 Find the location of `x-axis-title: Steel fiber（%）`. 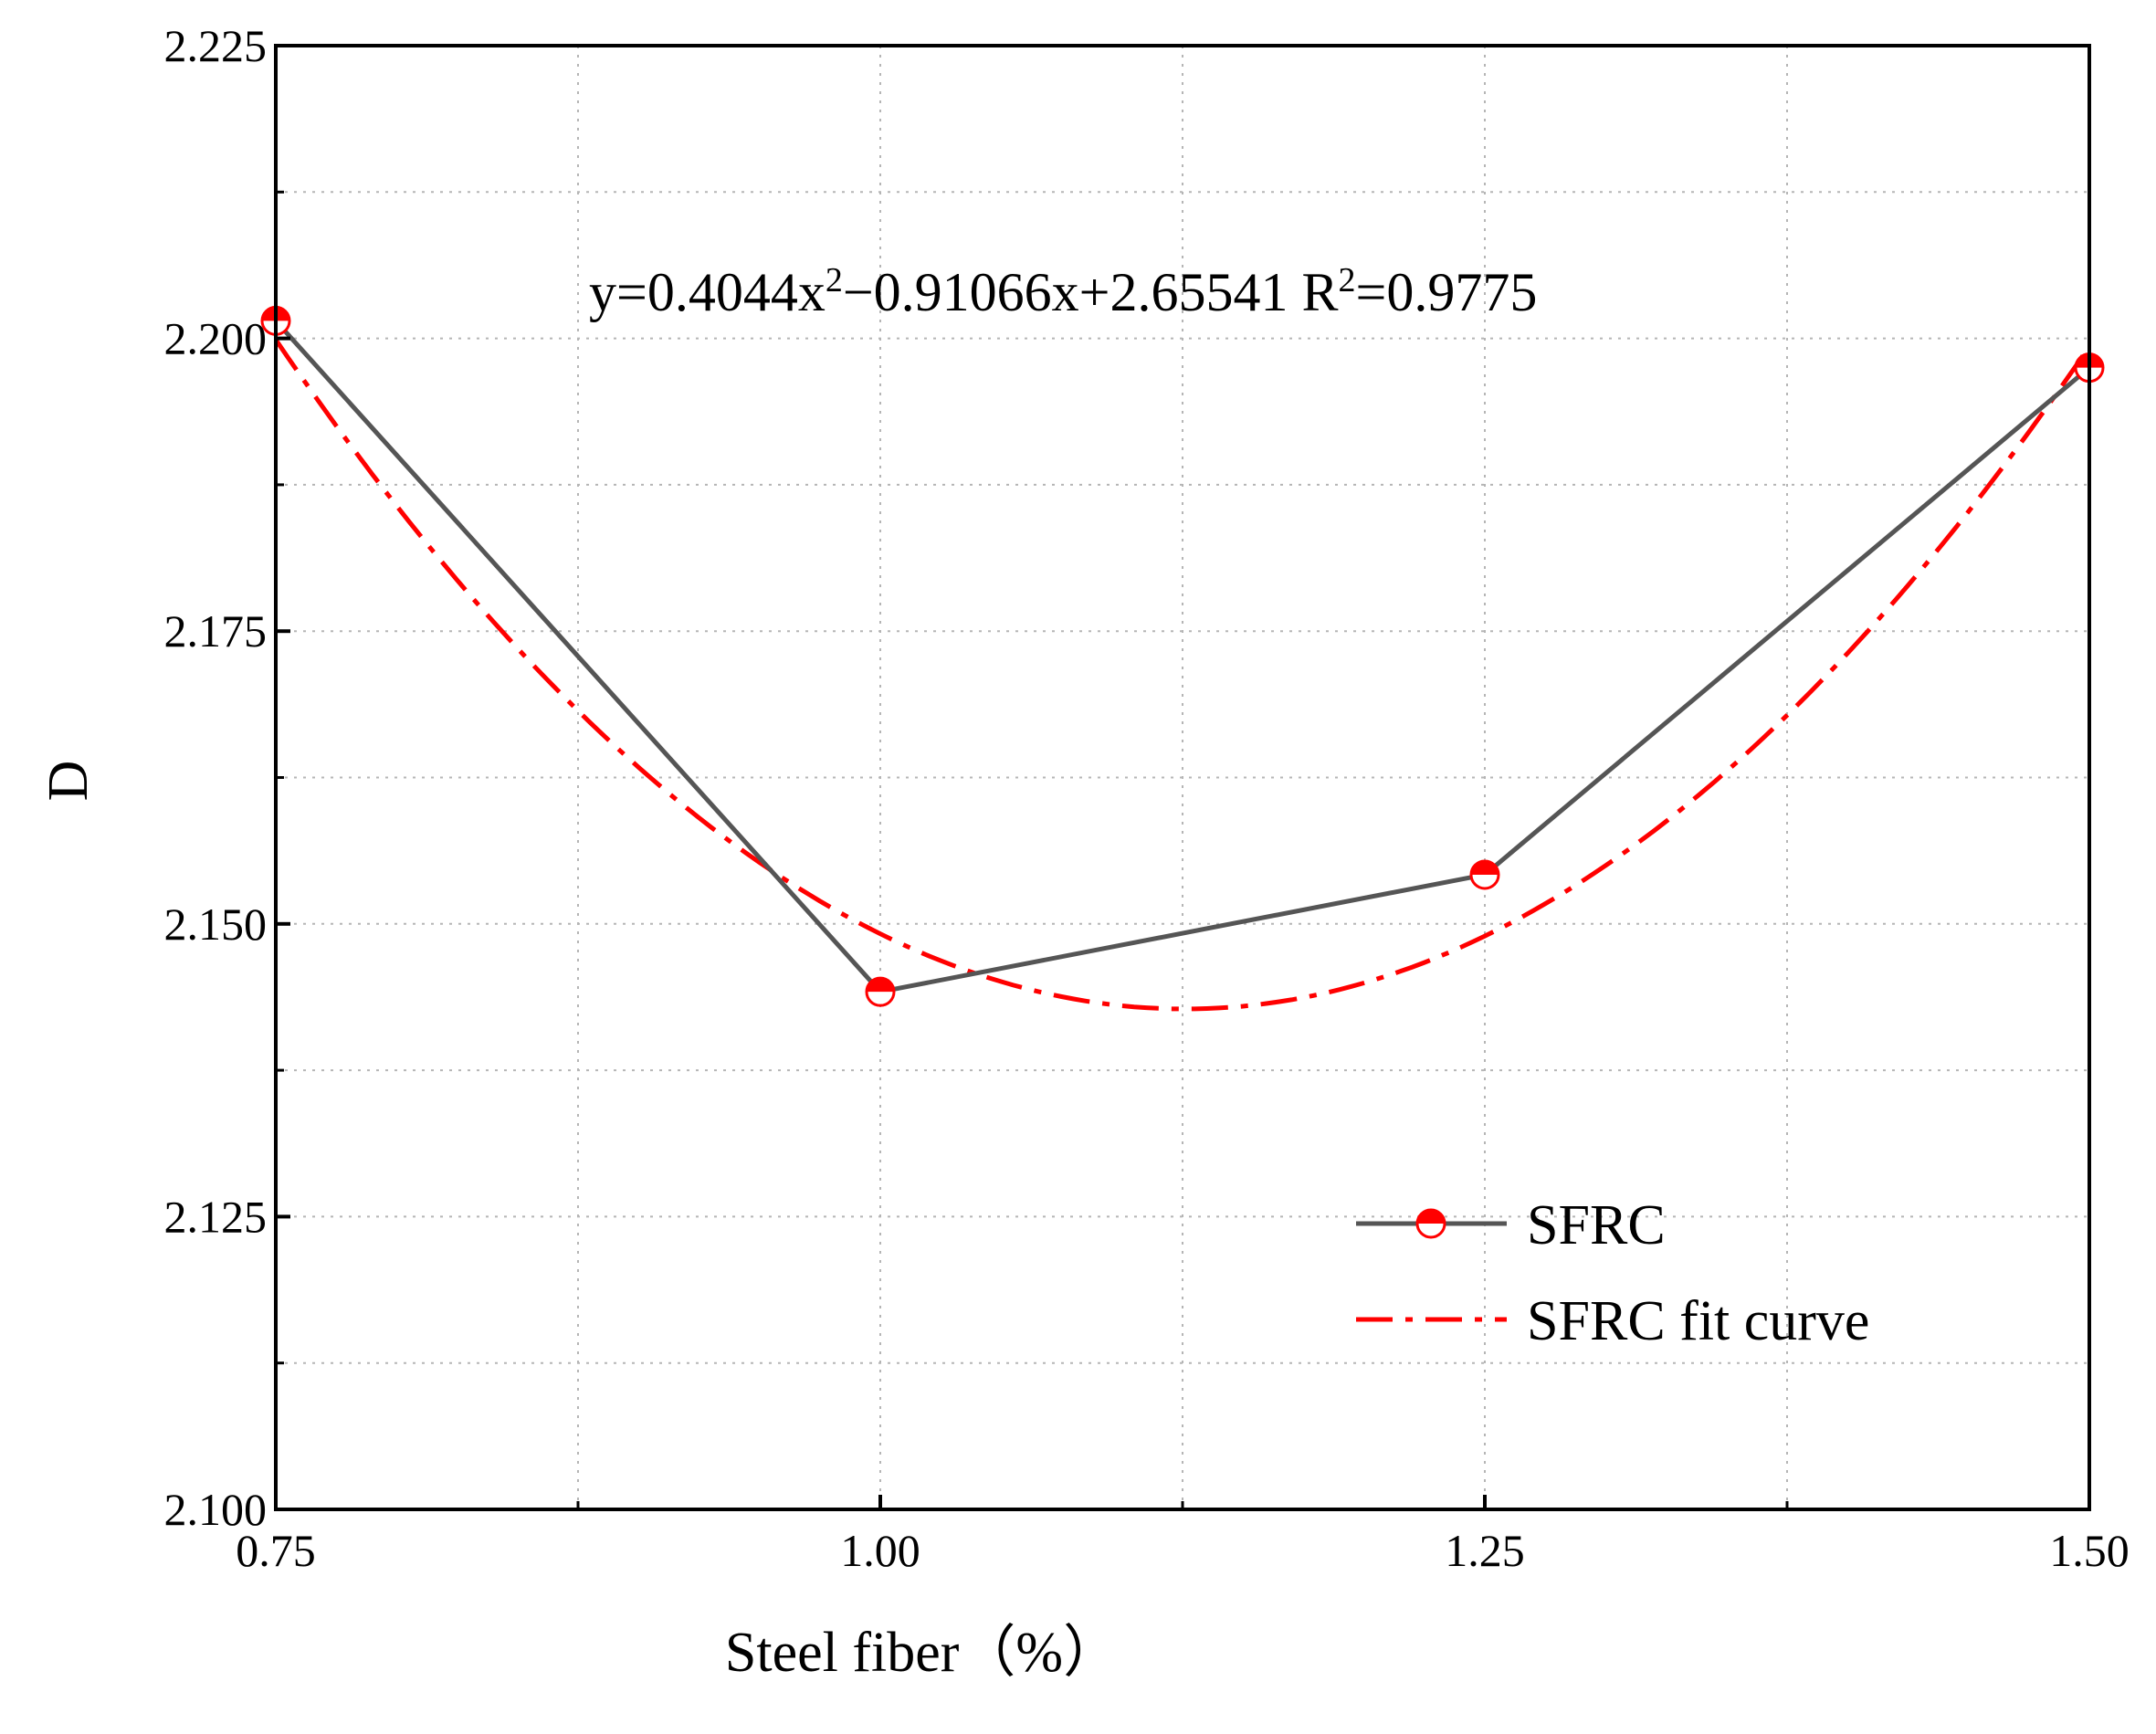

x-axis-title: Steel fiber（%） is located at coordinates (922, 1653).